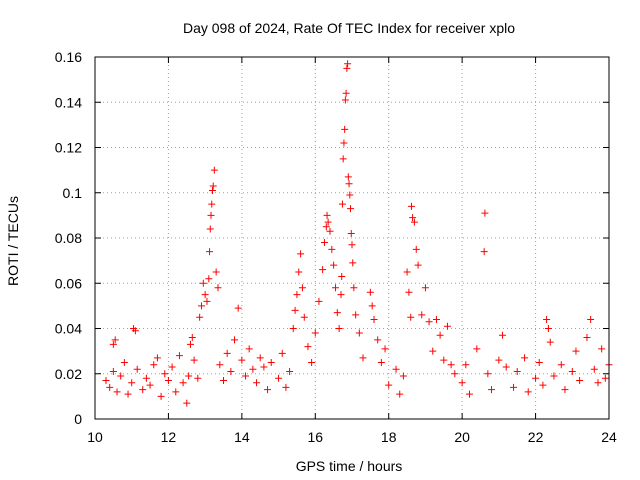 The image size is (640, 480). What do you see at coordinates (68, 374) in the screenshot?
I see `y-tick-label: 0.02` at bounding box center [68, 374].